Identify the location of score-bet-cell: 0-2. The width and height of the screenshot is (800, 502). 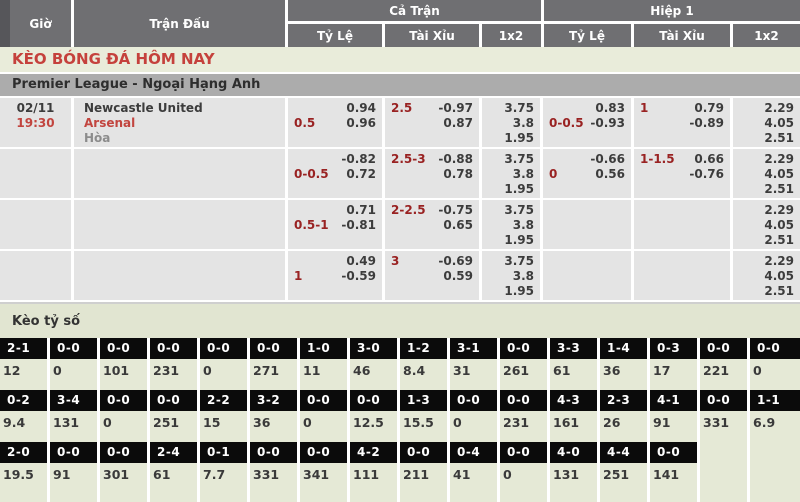
(23, 400).